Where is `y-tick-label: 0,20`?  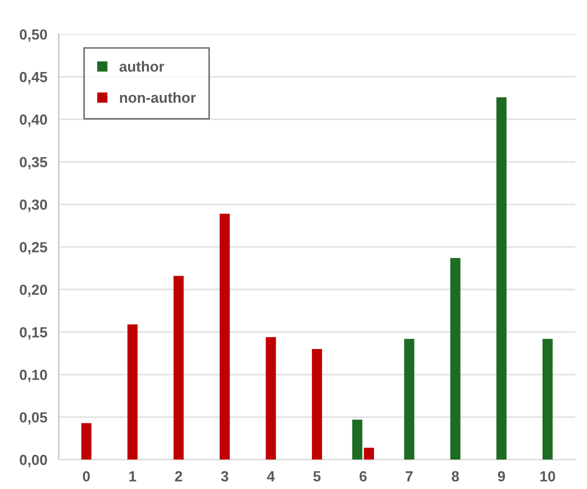
y-tick-label: 0,20 is located at coordinates (33, 291).